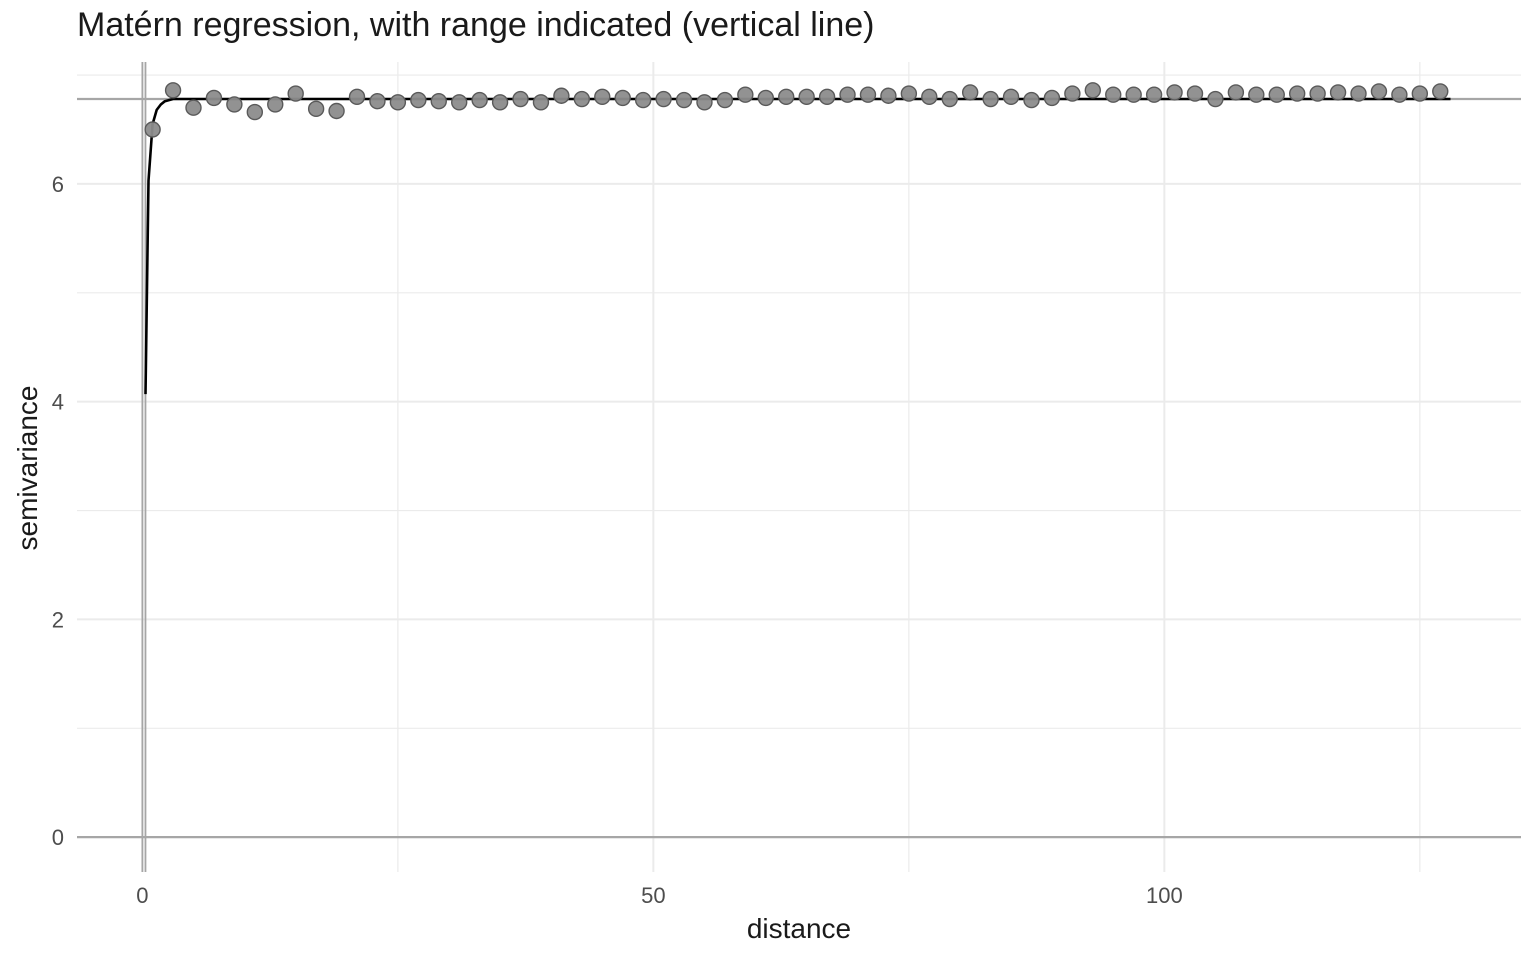 The width and height of the screenshot is (1536, 960). I want to click on x-tick-label: 100, so click(1164, 895).